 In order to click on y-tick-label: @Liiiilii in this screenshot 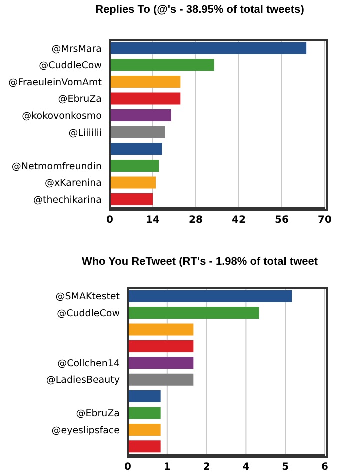, I will do `click(85, 133)`.